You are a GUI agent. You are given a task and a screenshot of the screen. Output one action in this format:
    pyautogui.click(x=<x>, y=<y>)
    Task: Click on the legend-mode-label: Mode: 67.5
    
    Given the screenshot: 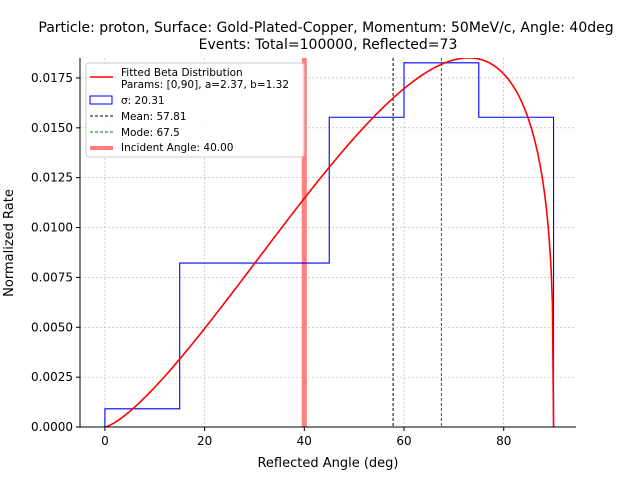 What is the action you would take?
    pyautogui.click(x=150, y=133)
    